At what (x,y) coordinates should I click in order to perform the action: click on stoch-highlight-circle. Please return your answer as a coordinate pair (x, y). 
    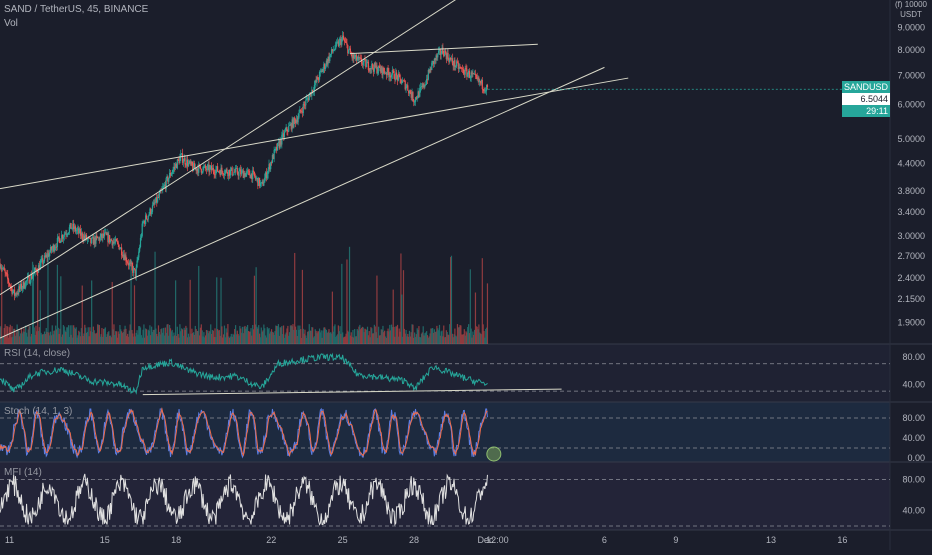
    Looking at the image, I should click on (494, 454).